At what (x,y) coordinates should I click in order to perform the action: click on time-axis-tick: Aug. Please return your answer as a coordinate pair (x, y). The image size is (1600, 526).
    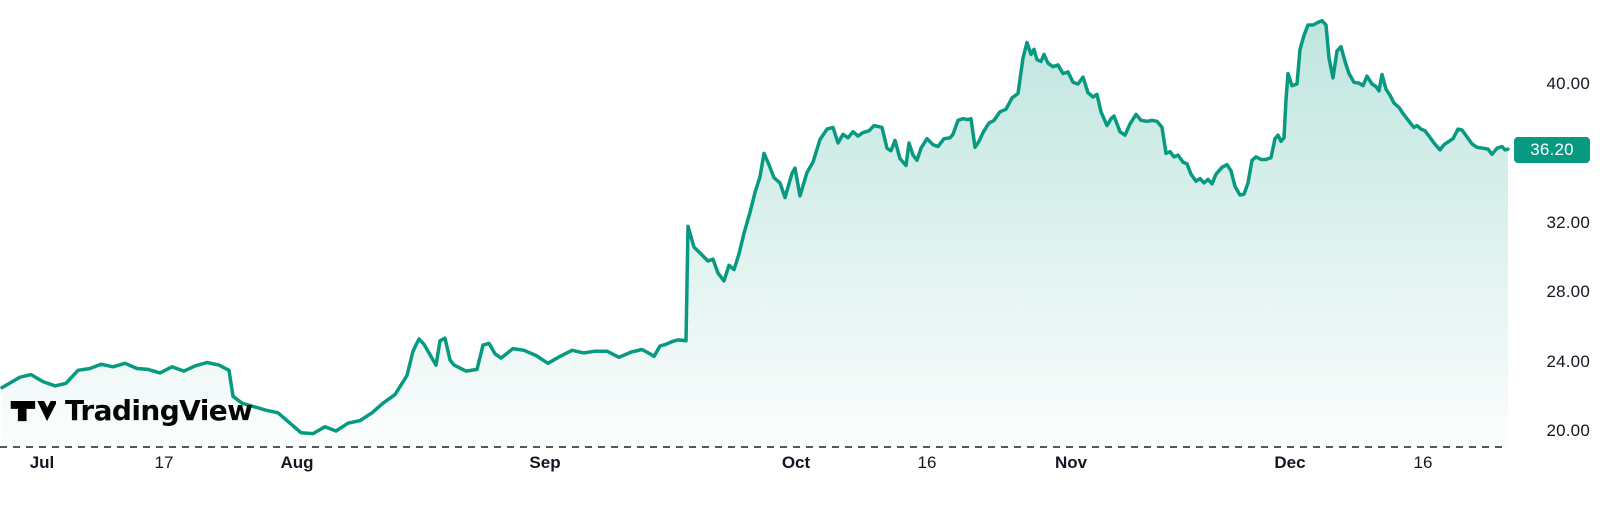
    Looking at the image, I should click on (297, 462).